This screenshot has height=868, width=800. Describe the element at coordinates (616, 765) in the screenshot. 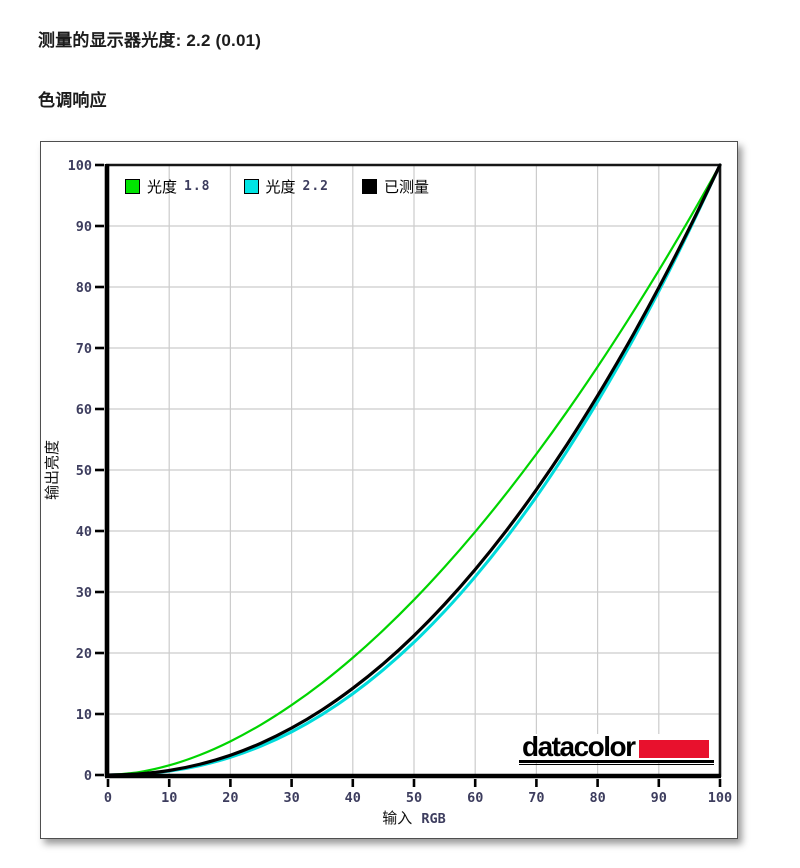

I see `logo-underline` at that location.